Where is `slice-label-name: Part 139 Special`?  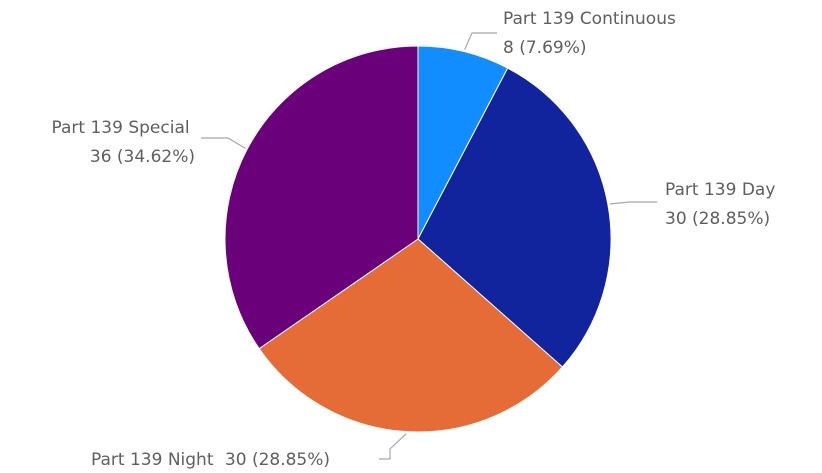
slice-label-name: Part 139 Special is located at coordinates (121, 128).